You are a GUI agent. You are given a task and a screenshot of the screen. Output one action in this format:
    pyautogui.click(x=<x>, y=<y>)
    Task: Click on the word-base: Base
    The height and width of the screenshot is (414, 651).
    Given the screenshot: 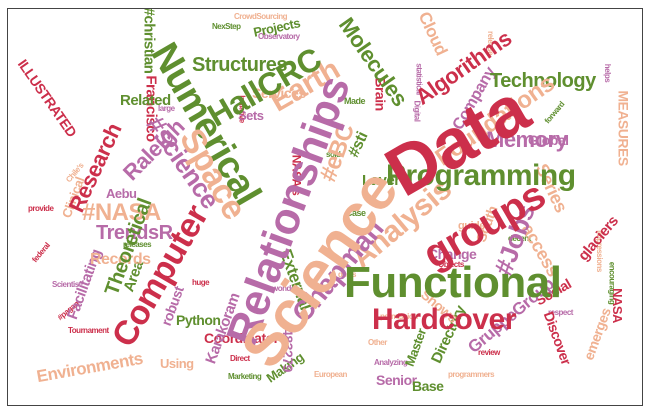 What is the action you would take?
    pyautogui.click(x=428, y=386)
    